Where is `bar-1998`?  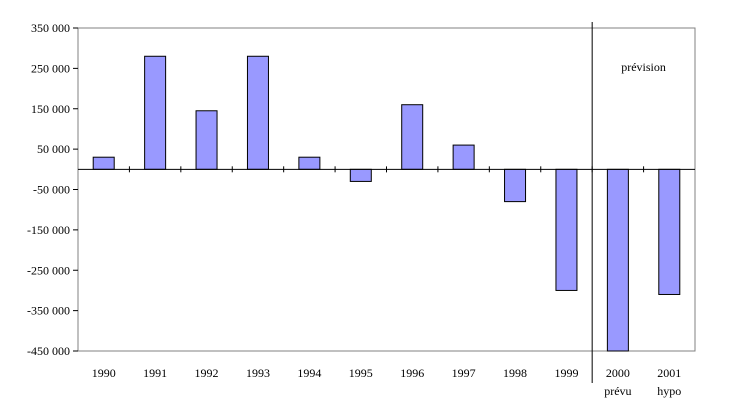
bar-1998 is located at coordinates (515, 185).